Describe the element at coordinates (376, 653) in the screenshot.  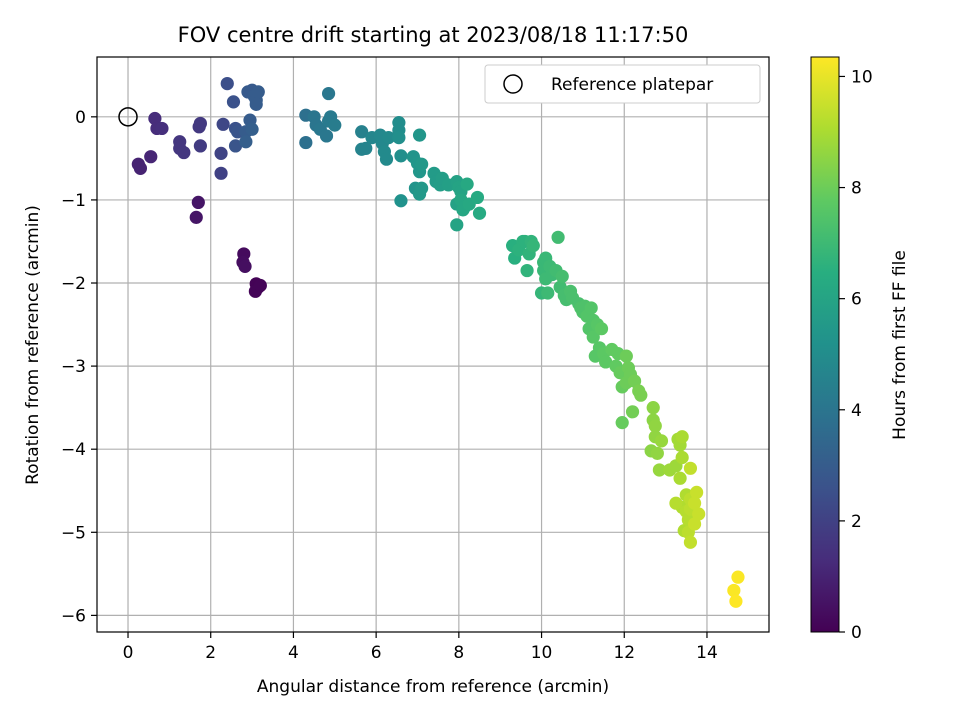
I see `x-tick-label: 6` at that location.